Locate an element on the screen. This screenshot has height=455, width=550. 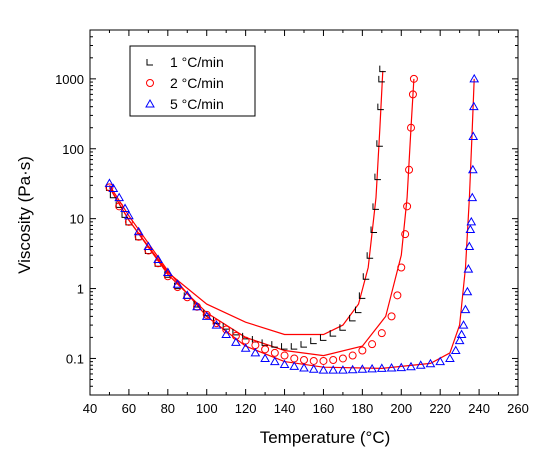
x-tick-label: 160 is located at coordinates (324, 408).